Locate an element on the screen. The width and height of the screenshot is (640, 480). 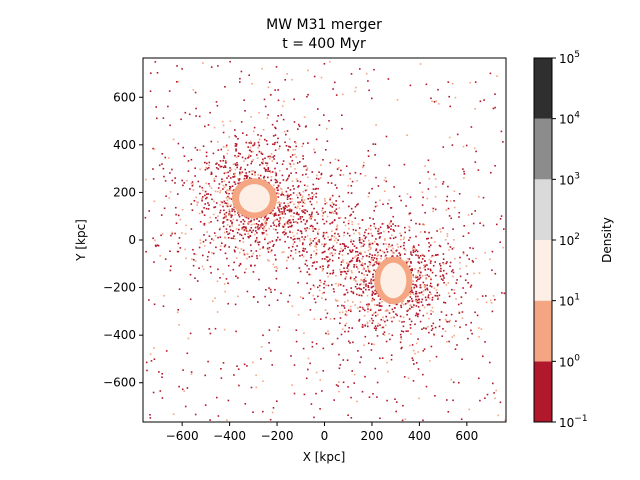
y-tick-label: −200 is located at coordinates (119, 288).